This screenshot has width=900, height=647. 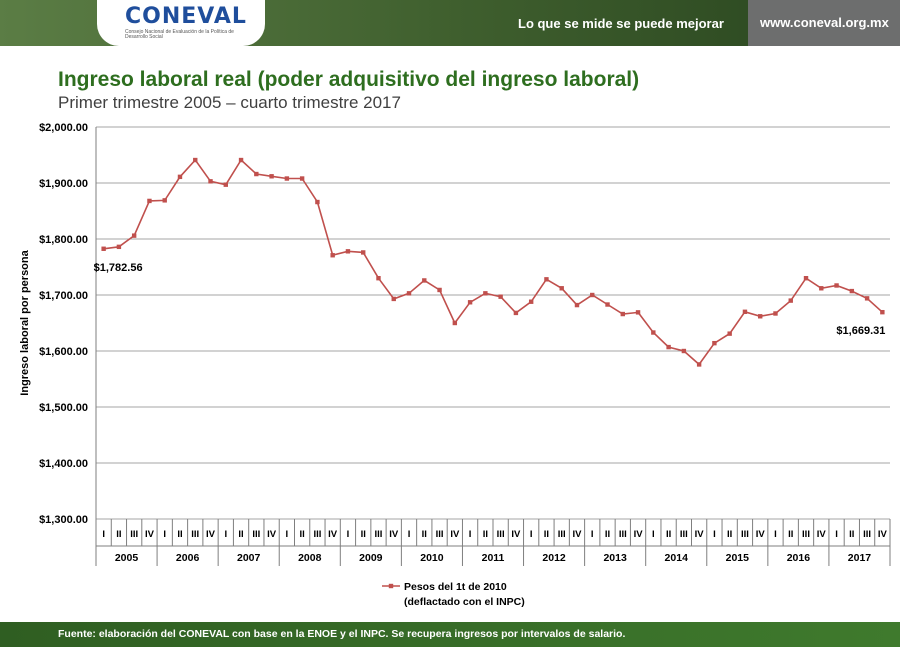 What do you see at coordinates (677, 558) in the screenshot?
I see `year-label: 2014` at bounding box center [677, 558].